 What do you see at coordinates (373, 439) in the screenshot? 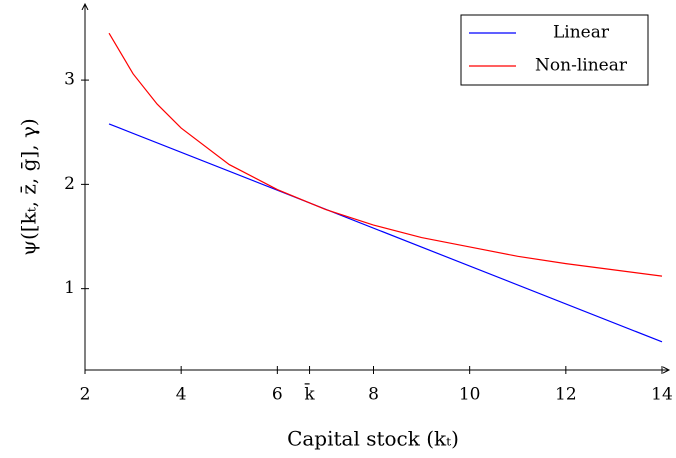
I see `x-axis-label: Capital stock (kₜ)` at bounding box center [373, 439].